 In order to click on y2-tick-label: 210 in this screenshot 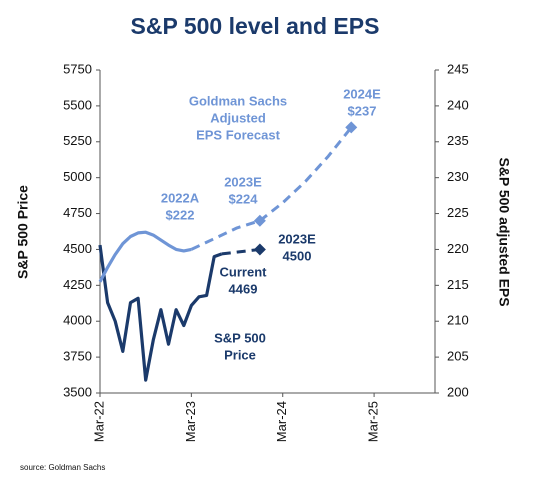, I will do `click(458, 320)`.